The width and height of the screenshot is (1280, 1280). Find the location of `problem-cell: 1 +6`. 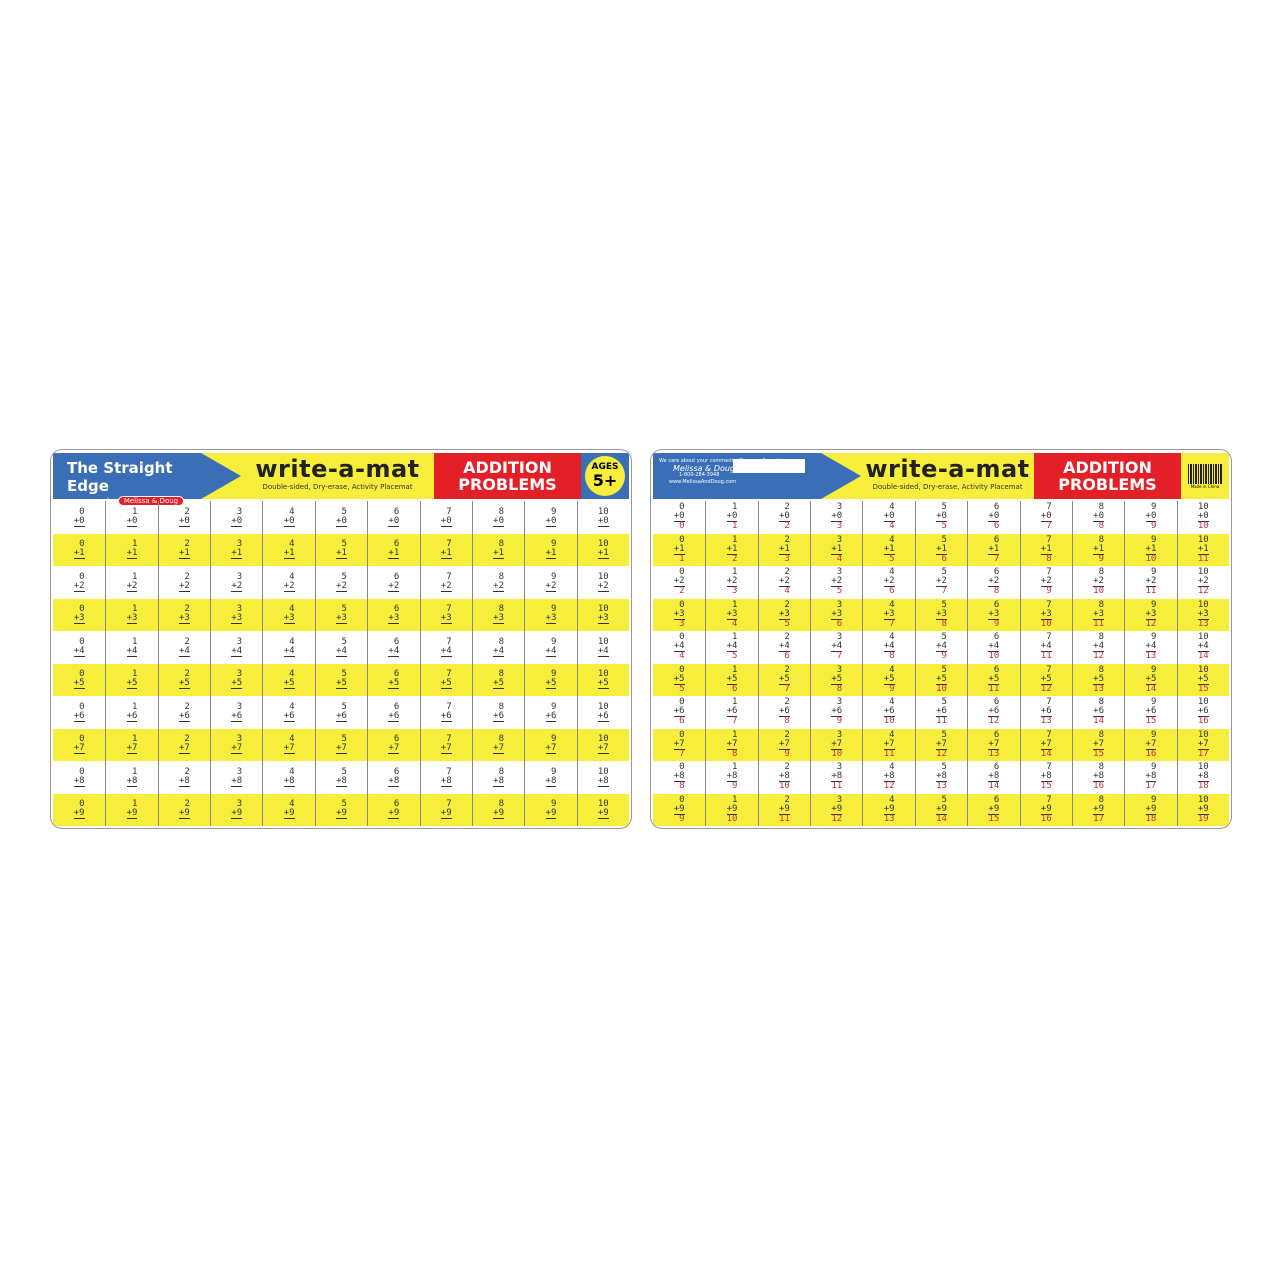

problem-cell: 1 +6 is located at coordinates (131, 712).